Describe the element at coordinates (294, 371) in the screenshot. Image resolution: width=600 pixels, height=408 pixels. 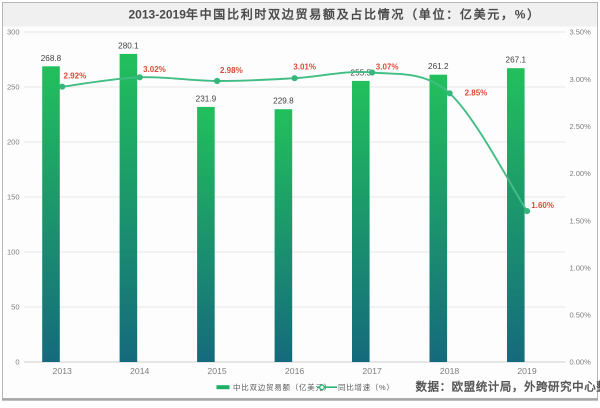
I see `svg-text: 2016` at that location.